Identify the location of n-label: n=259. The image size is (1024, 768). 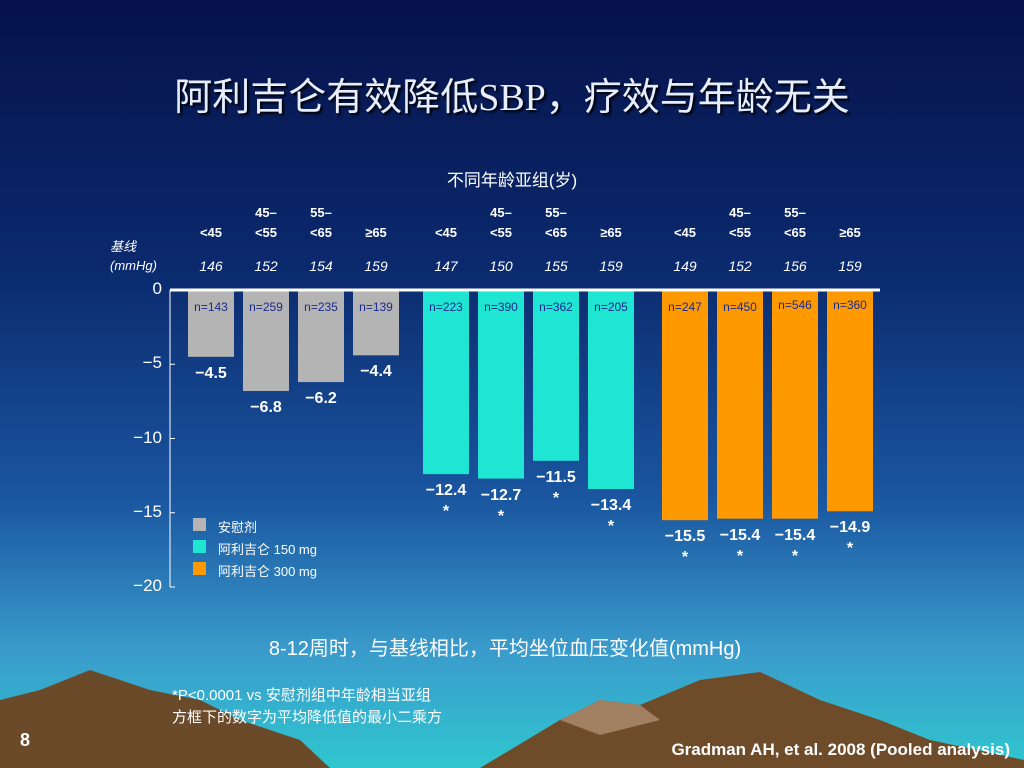
(266, 307).